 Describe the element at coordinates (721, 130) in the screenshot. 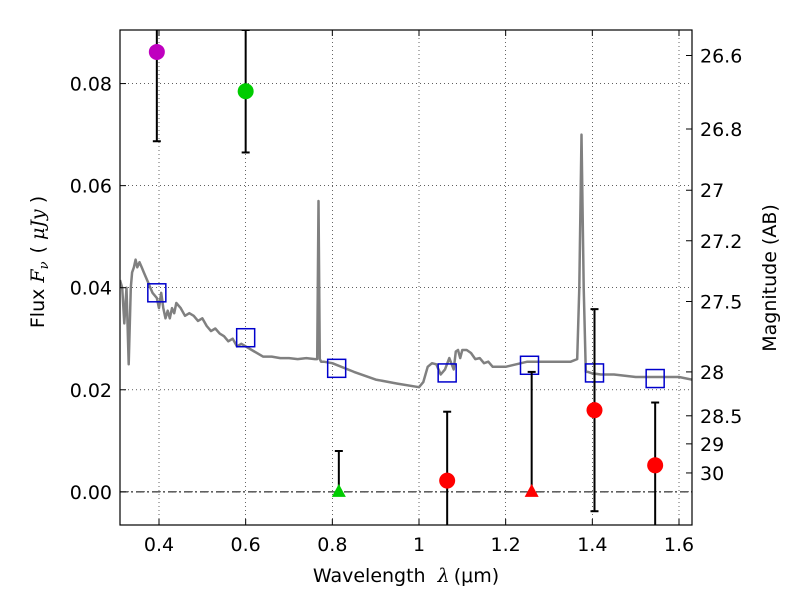

I see `mag-tick-label: 26.8` at that location.